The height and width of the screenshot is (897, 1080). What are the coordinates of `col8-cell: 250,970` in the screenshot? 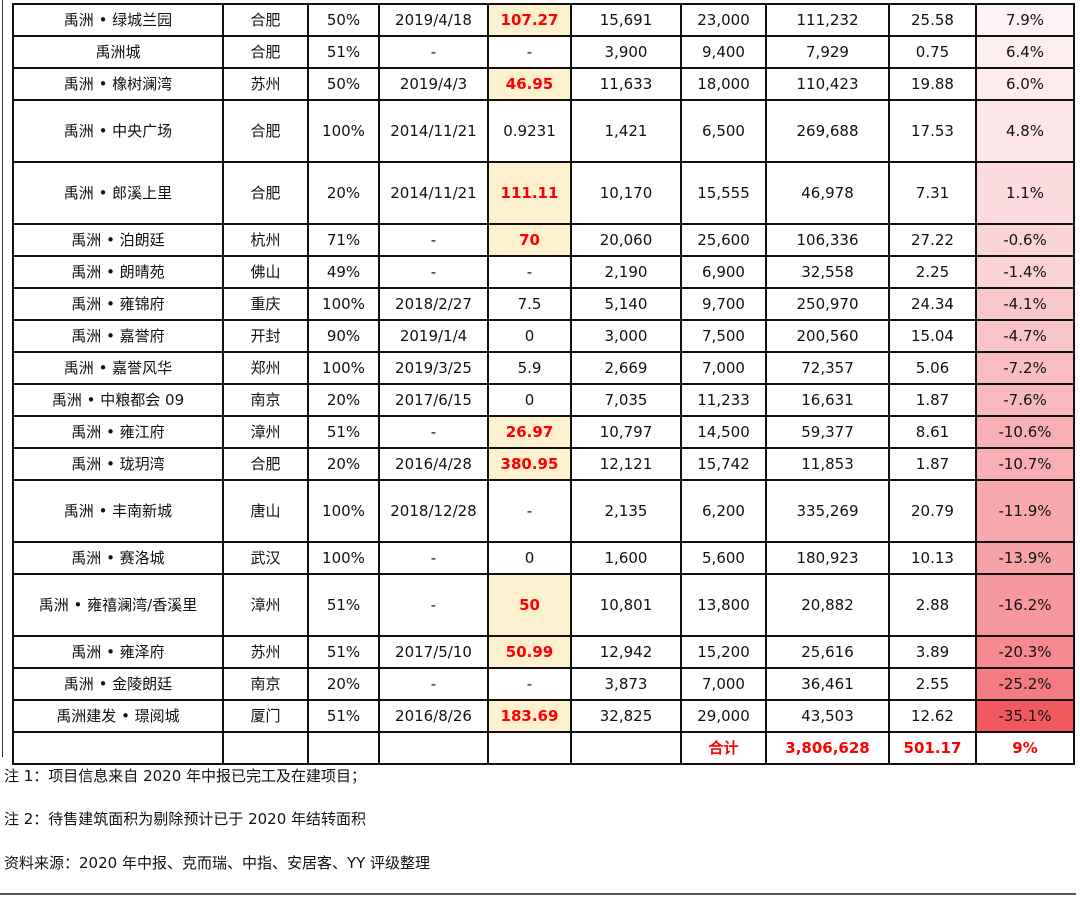 It's located at (827, 304).